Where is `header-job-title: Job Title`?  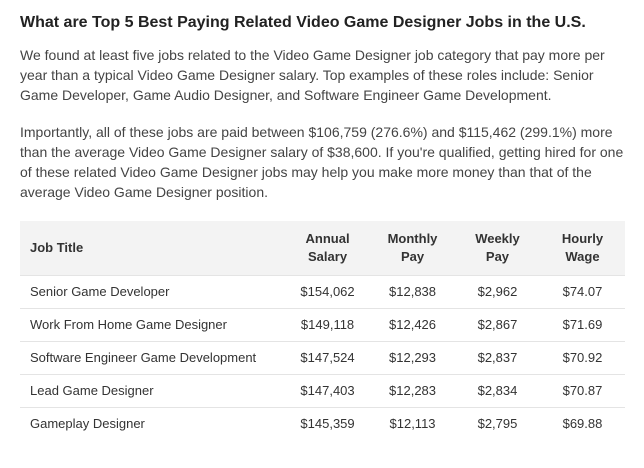 header-job-title: Job Title is located at coordinates (57, 247).